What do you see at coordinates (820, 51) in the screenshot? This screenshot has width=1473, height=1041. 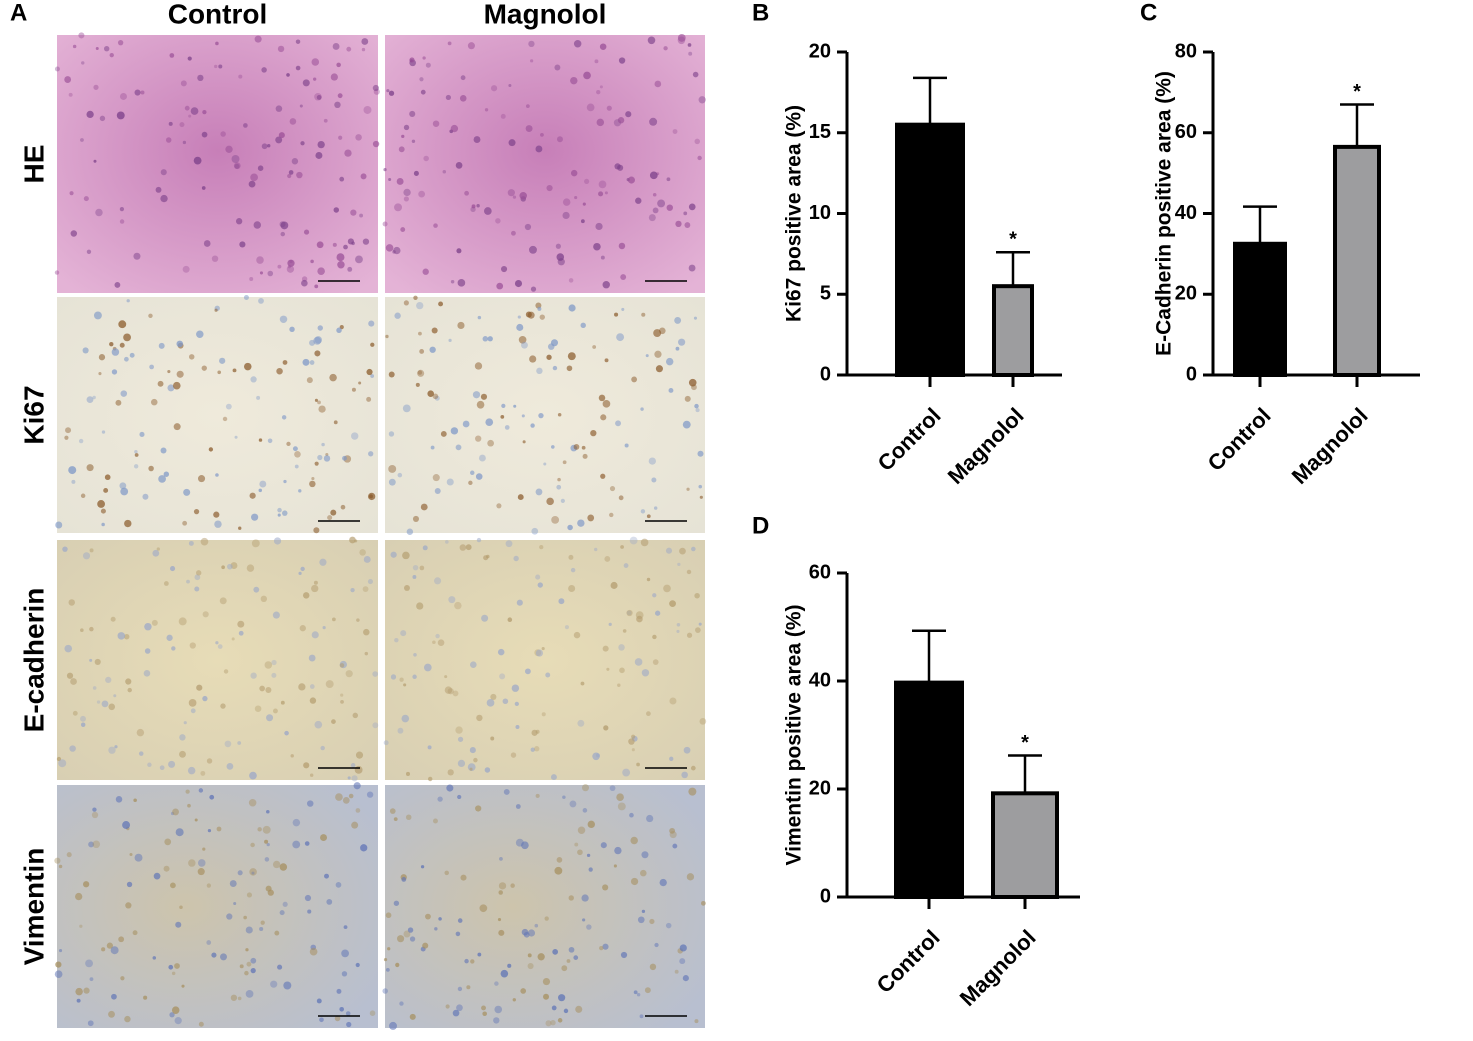 I see `y-tick-label: 20` at bounding box center [820, 51].